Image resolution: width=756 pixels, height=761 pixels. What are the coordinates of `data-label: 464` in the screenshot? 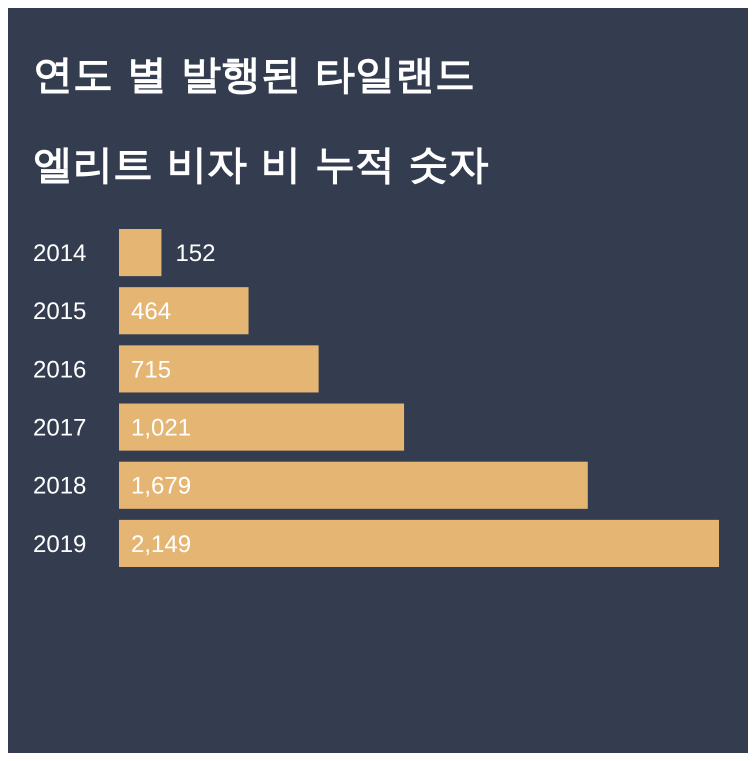 It's located at (151, 312).